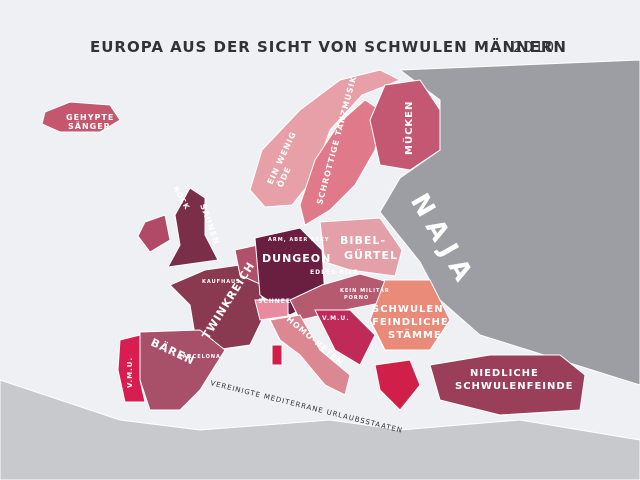 The height and width of the screenshot is (480, 640). I want to click on region-label: EDLES BIER, so click(334, 272).